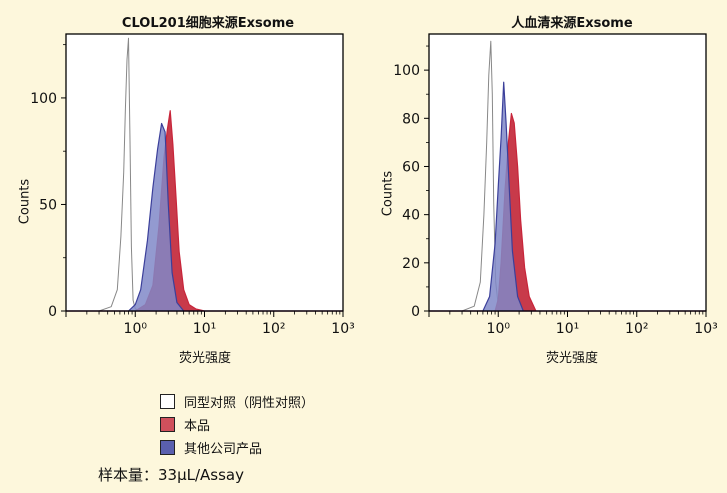  Describe the element at coordinates (567, 329) in the screenshot. I see `right-x-tick-label: 10¹` at that location.